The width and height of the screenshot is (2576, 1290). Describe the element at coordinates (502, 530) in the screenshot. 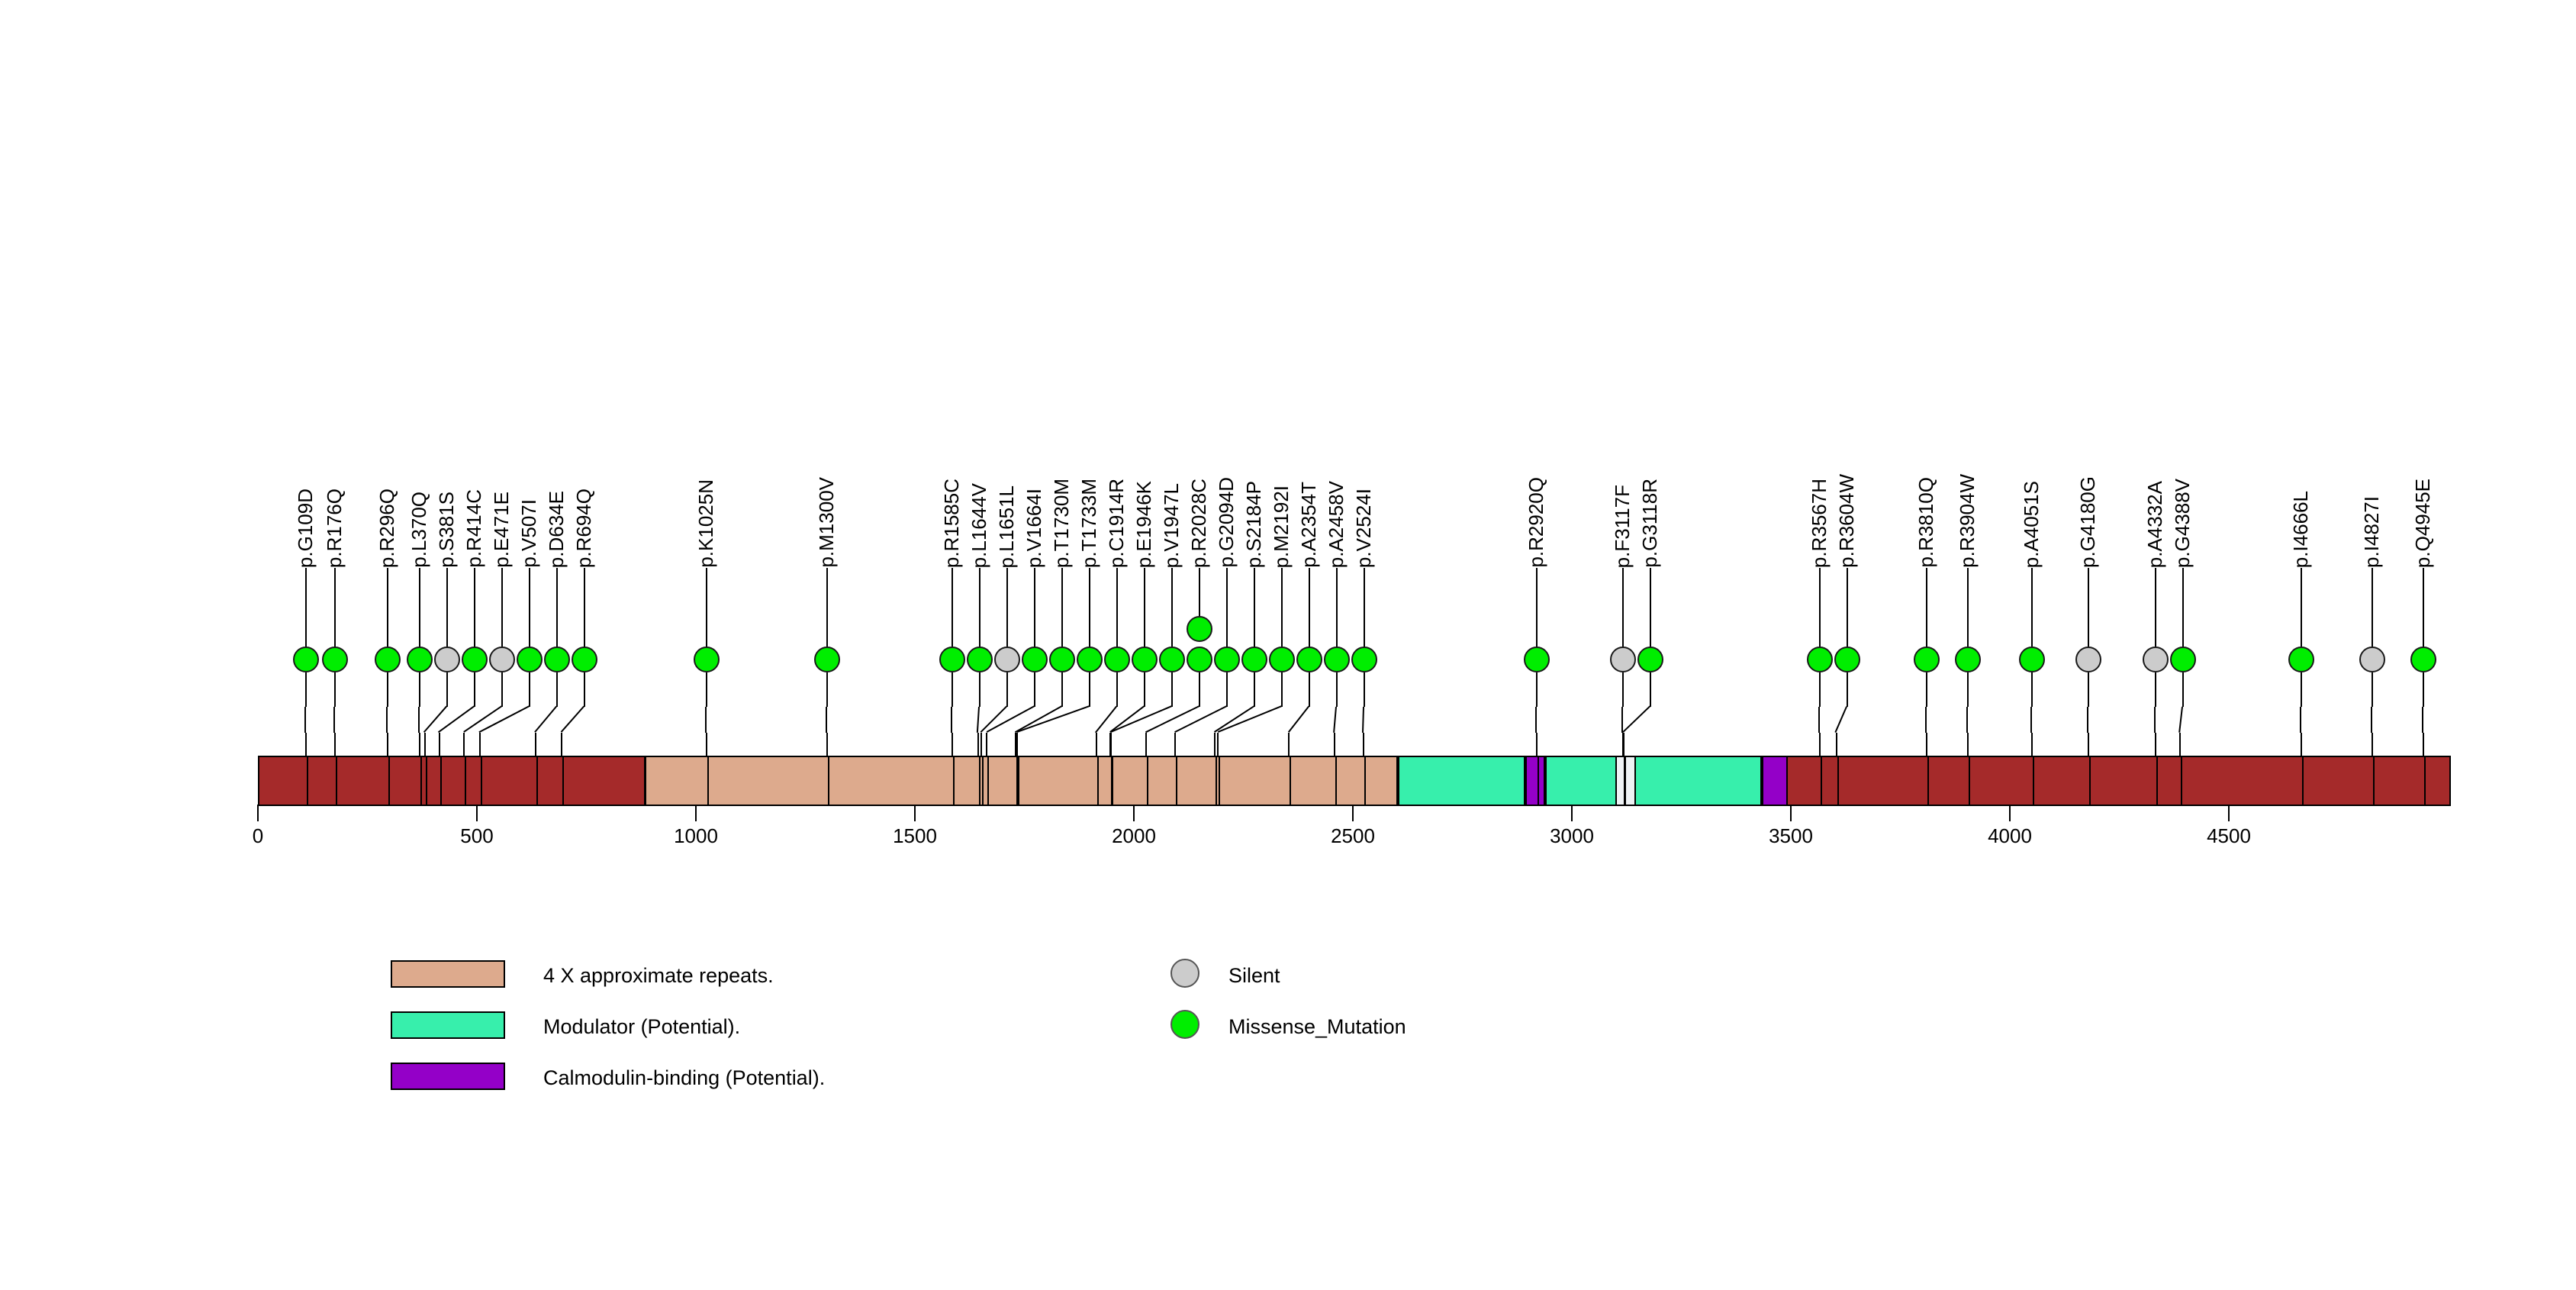

I see `mutation-label: p.E471E` at that location.